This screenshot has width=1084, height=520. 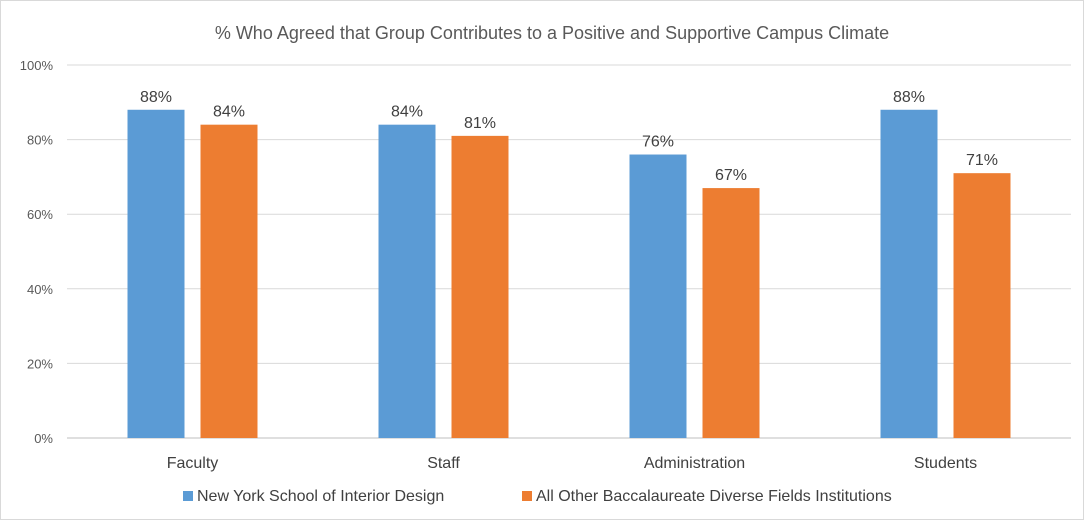 I want to click on y-tick-label: 100%, so click(x=37, y=65).